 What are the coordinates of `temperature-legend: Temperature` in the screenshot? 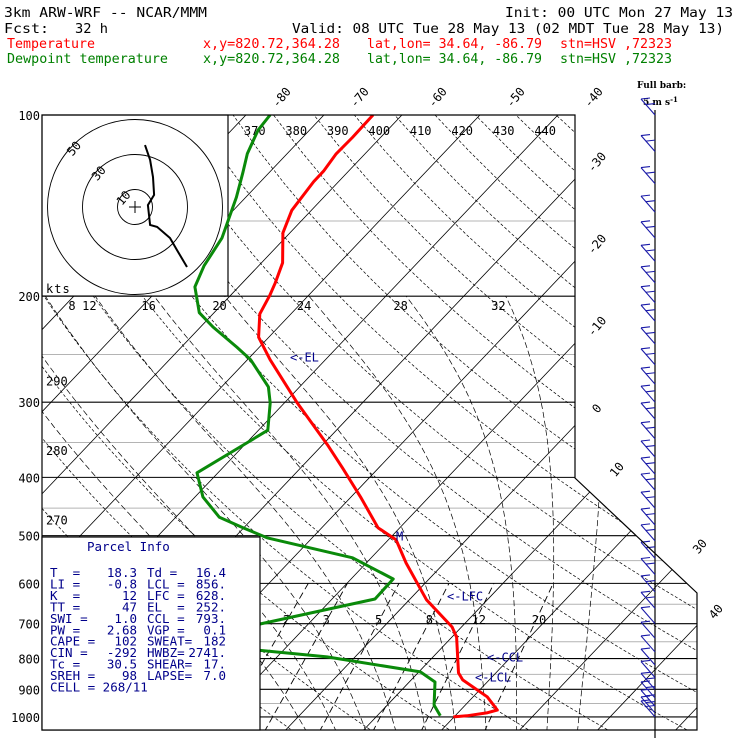 It's located at (51, 44).